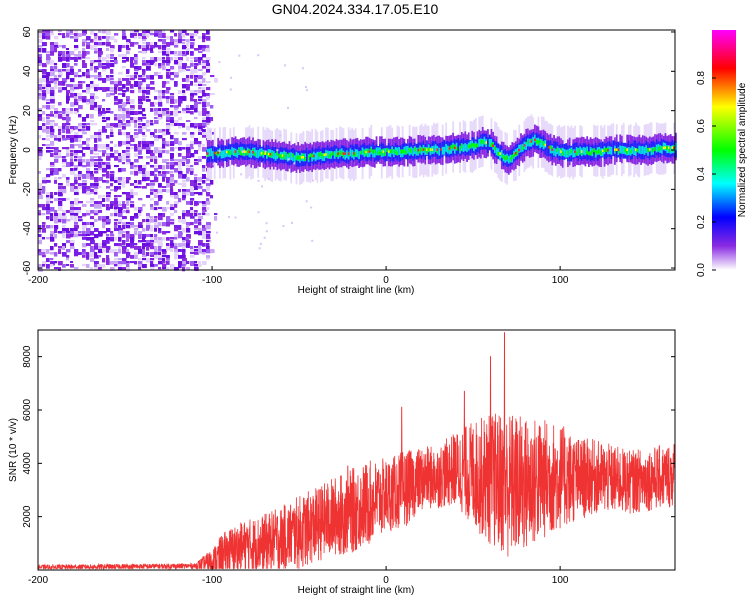  Describe the element at coordinates (355, 9) in the screenshot. I see `chart-title: GN04.2024.334.17.05.E10` at that location.